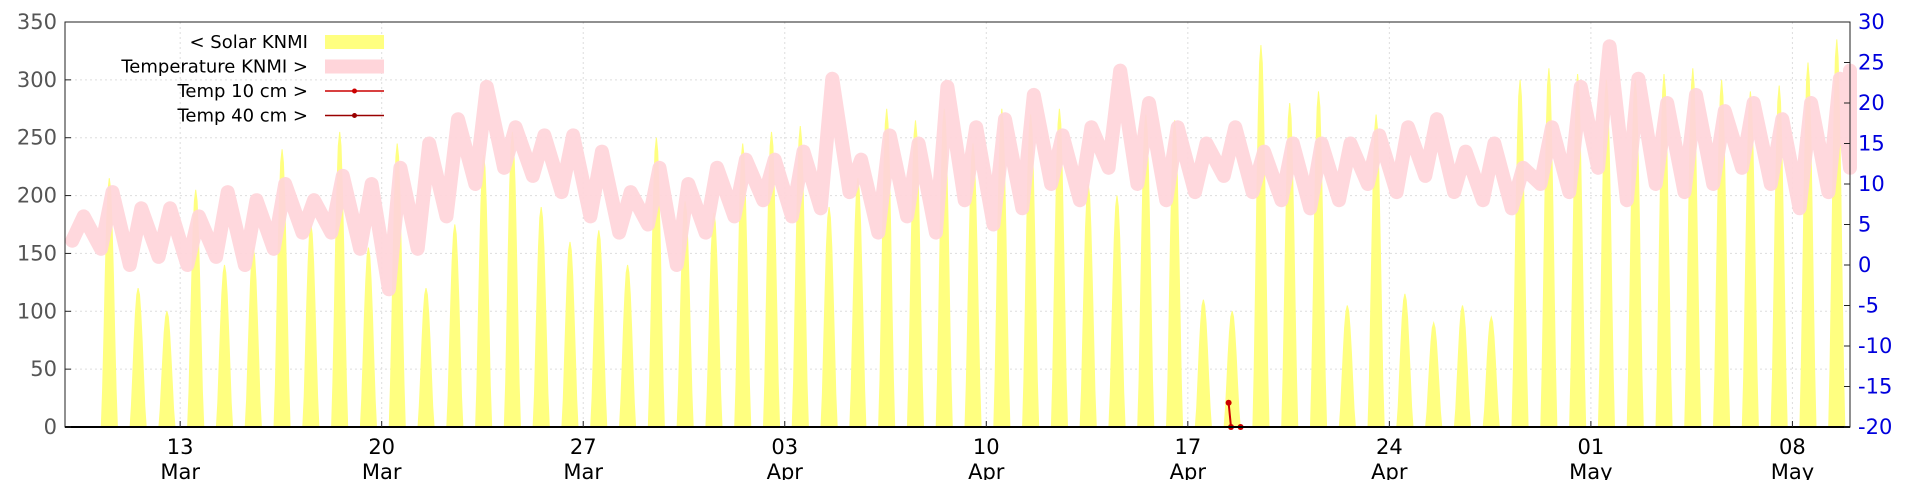  Describe the element at coordinates (1187, 447) in the screenshot. I see `x-tick-day: 17` at that location.